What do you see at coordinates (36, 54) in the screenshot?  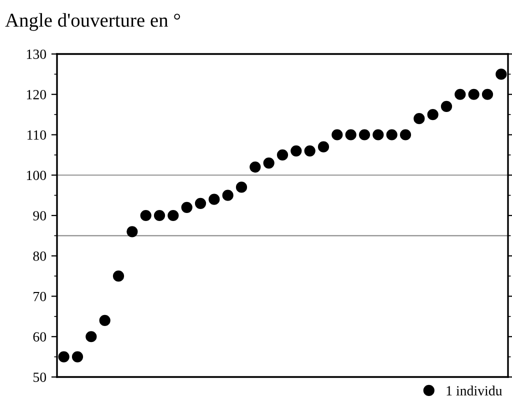 I see `y-tick-label: 130` at bounding box center [36, 54].